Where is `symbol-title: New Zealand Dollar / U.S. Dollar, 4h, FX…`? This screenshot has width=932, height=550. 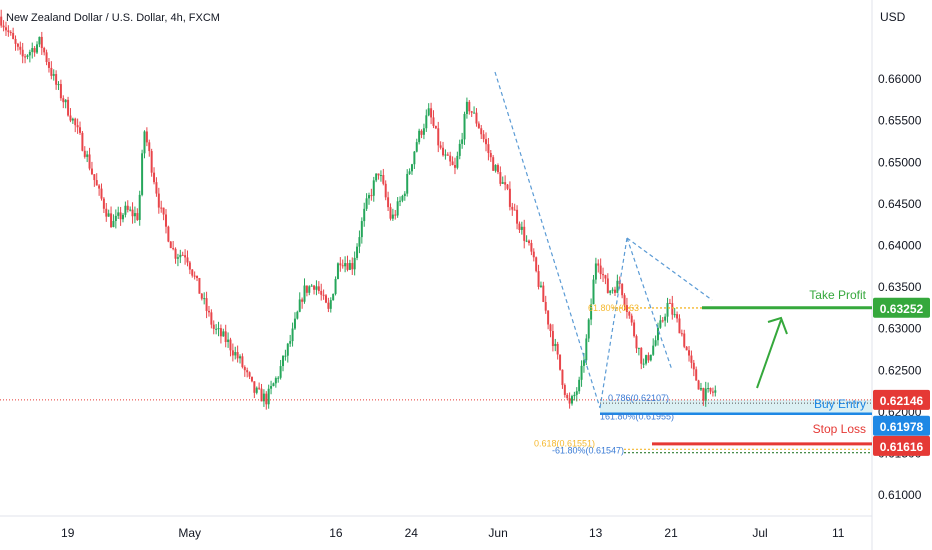 symbol-title: New Zealand Dollar / U.S. Dollar, 4h, FX… is located at coordinates (113, 18).